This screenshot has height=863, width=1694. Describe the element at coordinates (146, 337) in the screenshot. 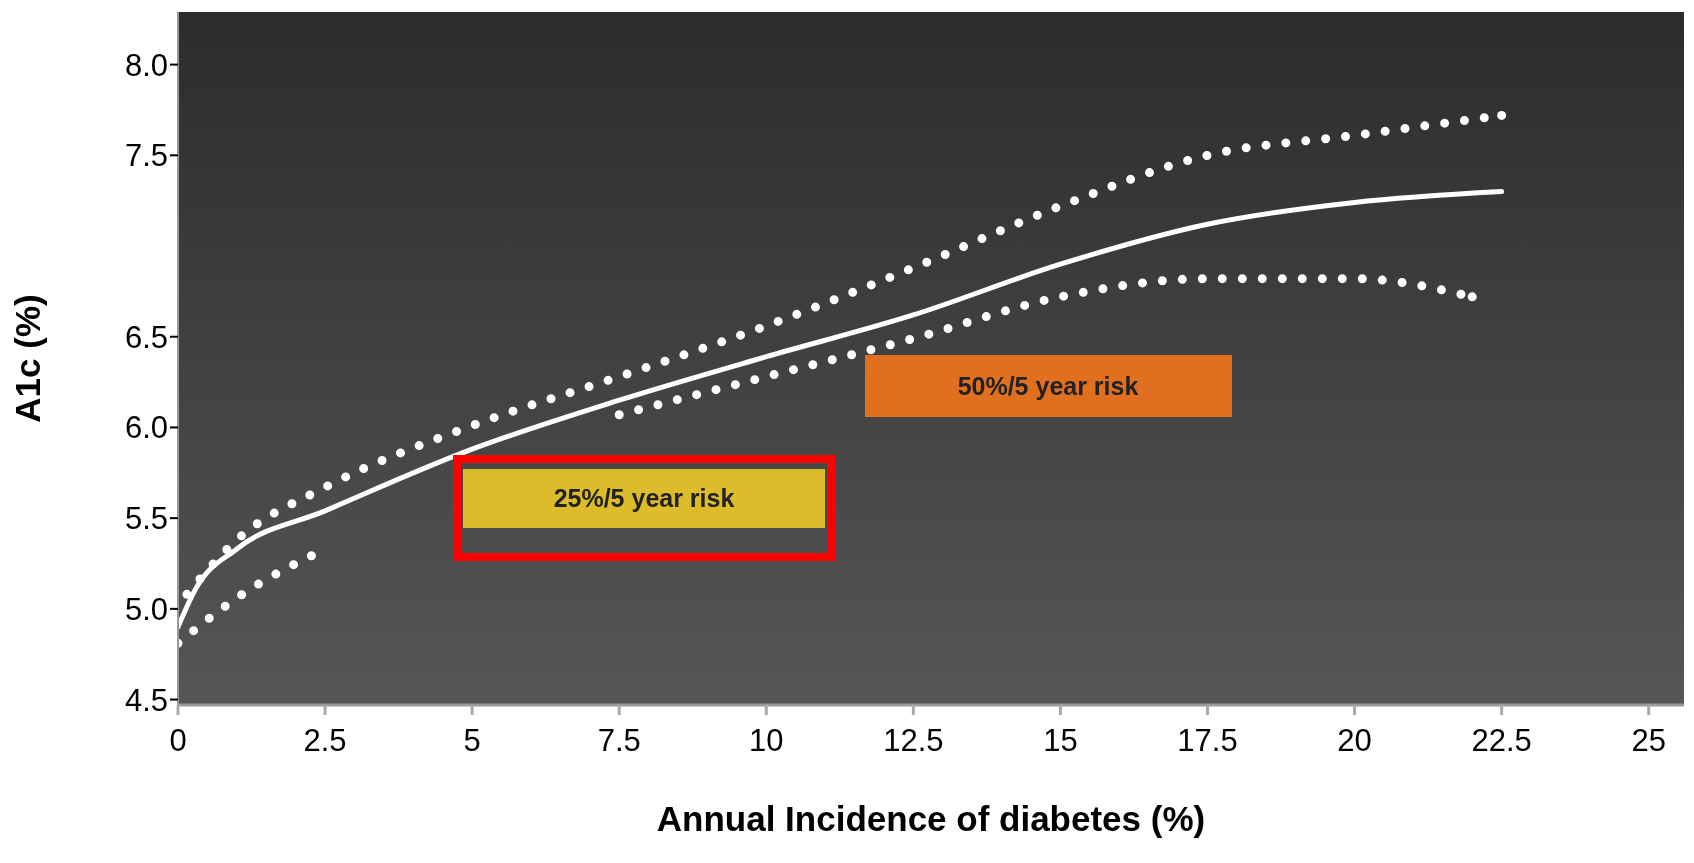

I see `y-tick-label: 6.5` at that location.